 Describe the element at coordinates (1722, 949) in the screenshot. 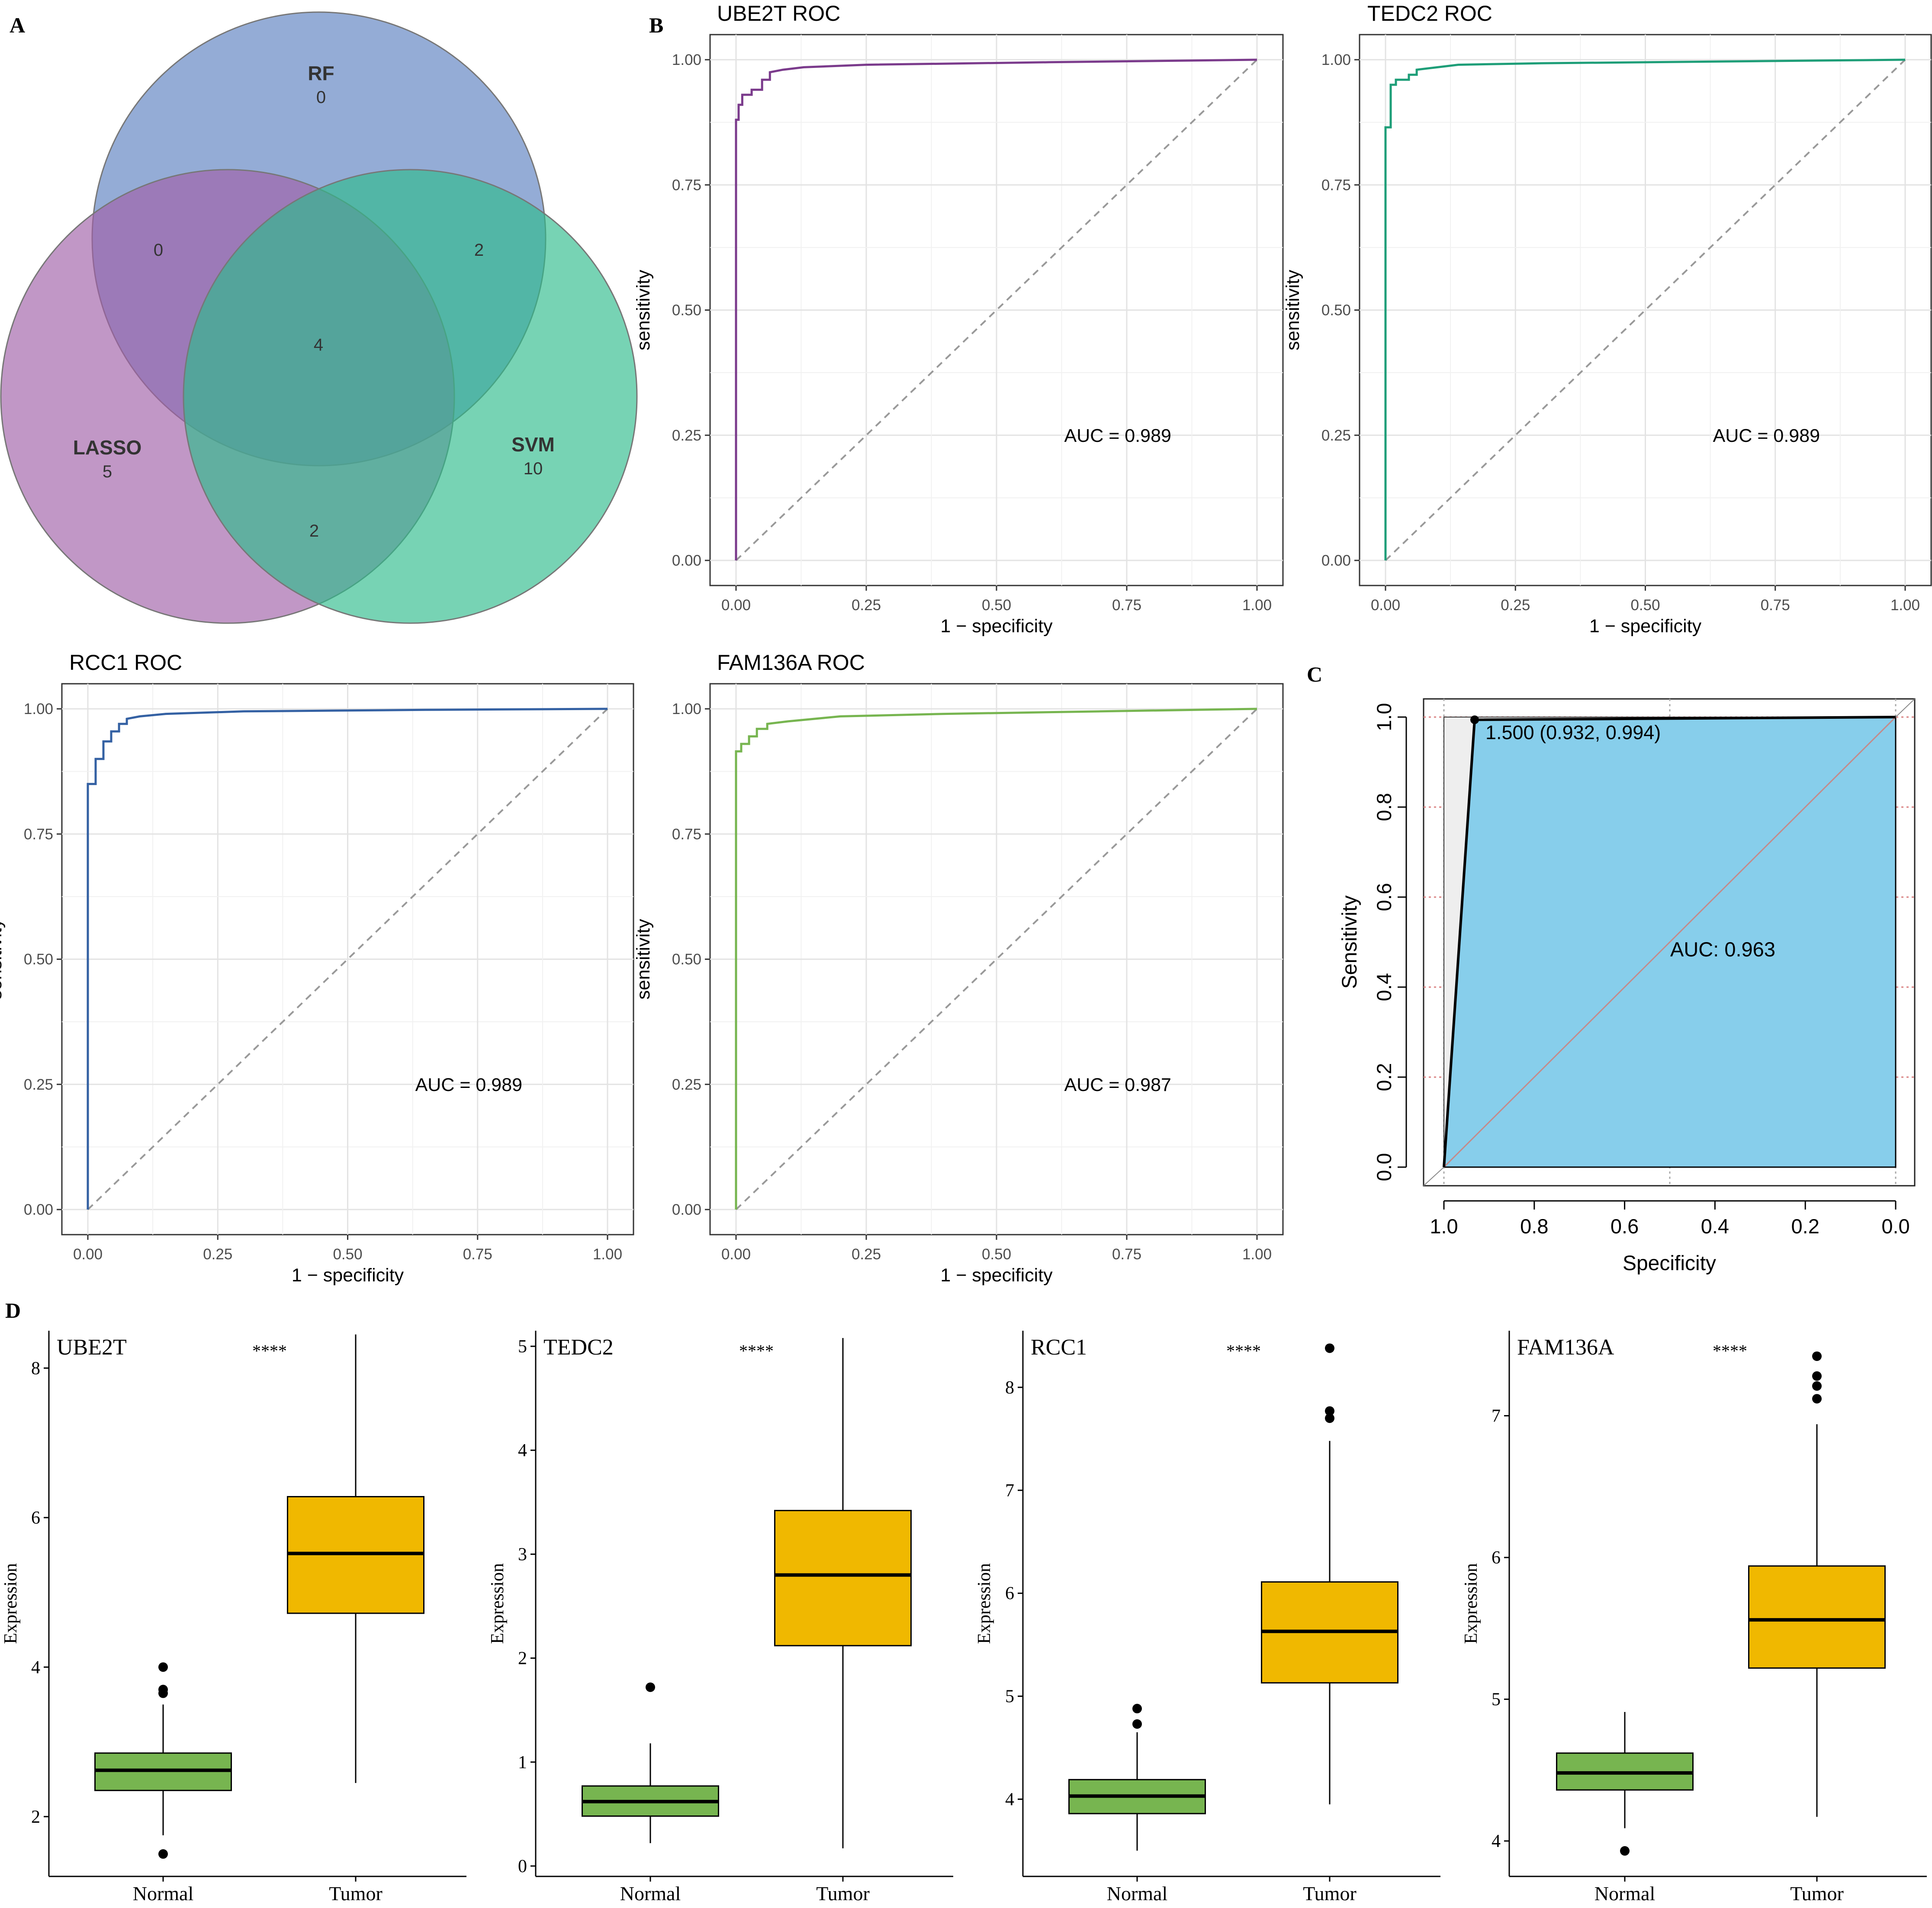

I see `auc-annotation: AUC: 0.963` at that location.